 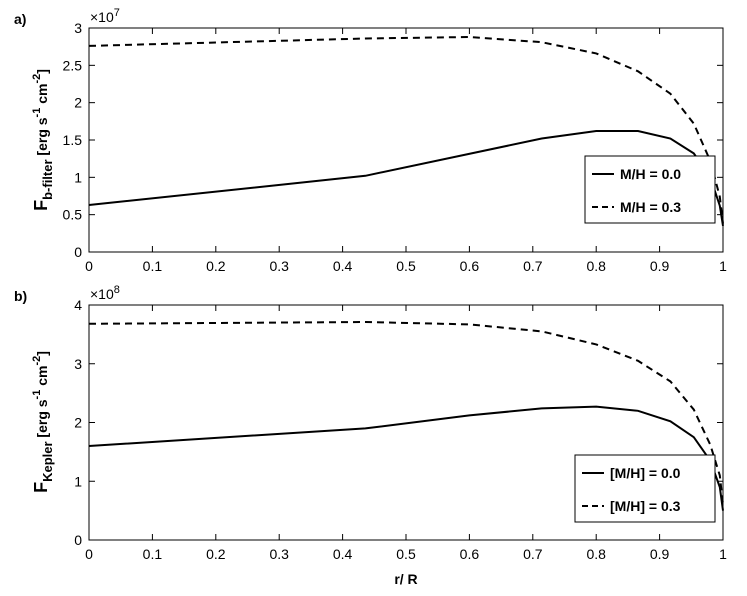 I want to click on panel-label: b), so click(x=20, y=296).